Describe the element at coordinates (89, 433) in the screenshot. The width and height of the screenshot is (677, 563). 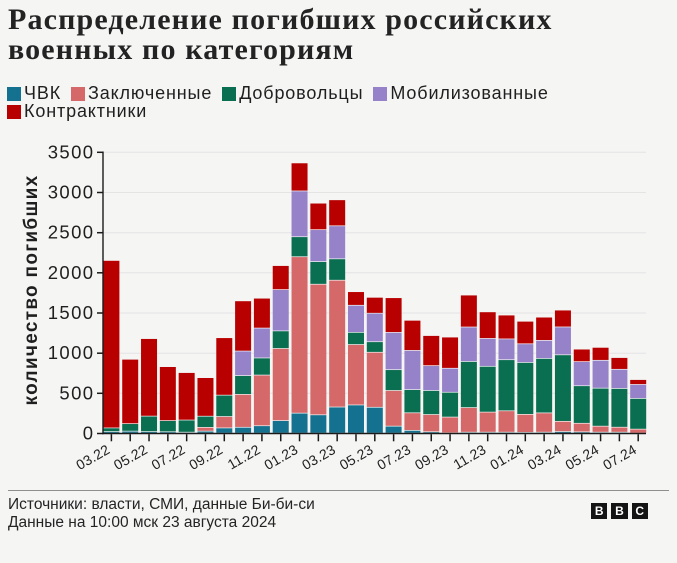
I see `svg-text: 0` at that location.